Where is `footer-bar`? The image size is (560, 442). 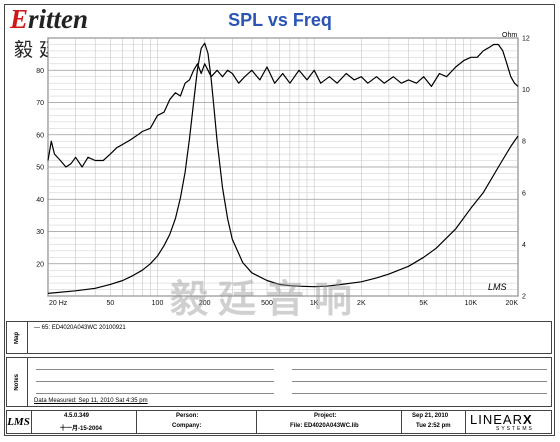 footer-bar is located at coordinates (279, 422).